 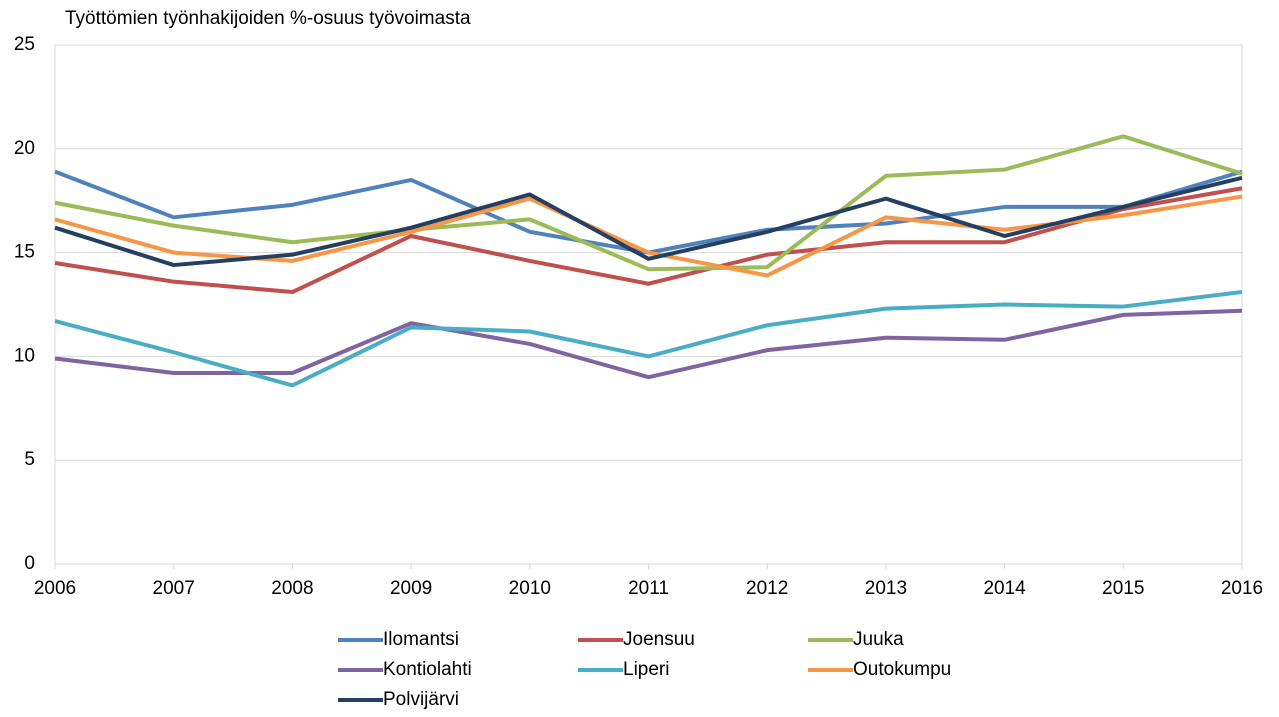 I want to click on y-tick-label: 25, so click(x=24, y=44).